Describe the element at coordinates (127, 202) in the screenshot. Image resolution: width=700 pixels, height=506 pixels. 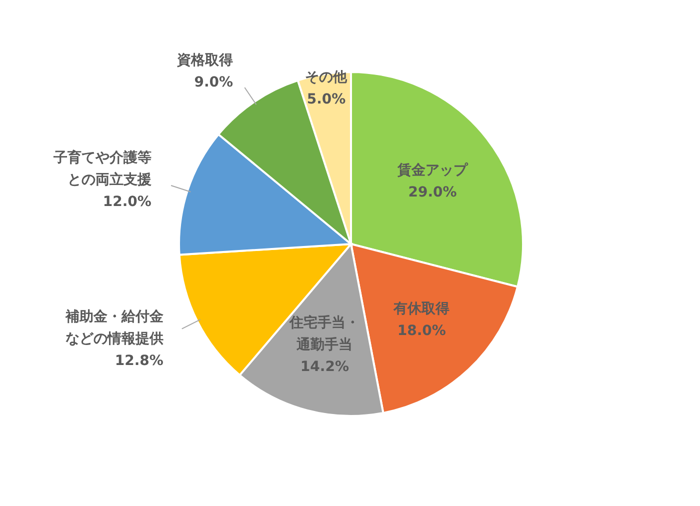
I see `data-label: 12.0%` at that location.